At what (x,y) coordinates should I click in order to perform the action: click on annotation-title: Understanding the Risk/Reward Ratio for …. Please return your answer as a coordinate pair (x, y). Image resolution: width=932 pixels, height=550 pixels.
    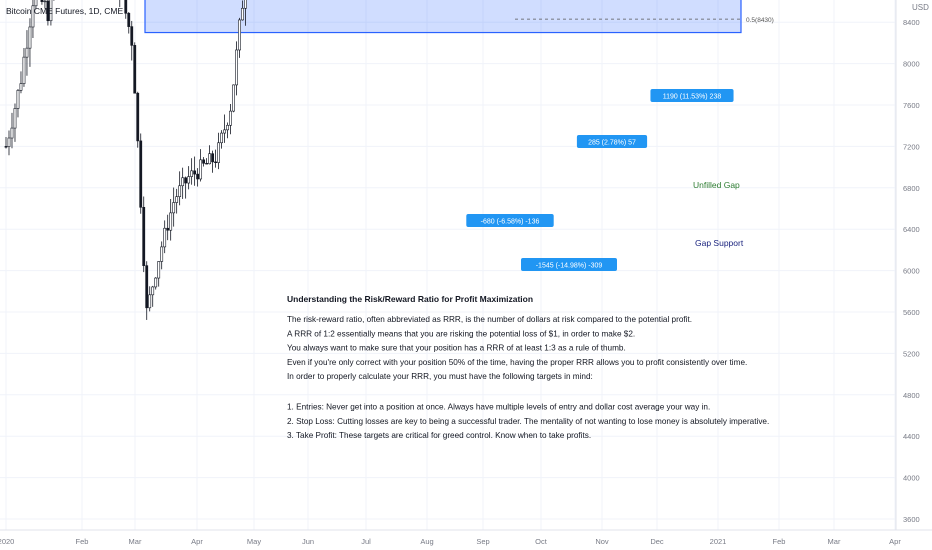
    Looking at the image, I should click on (410, 299).